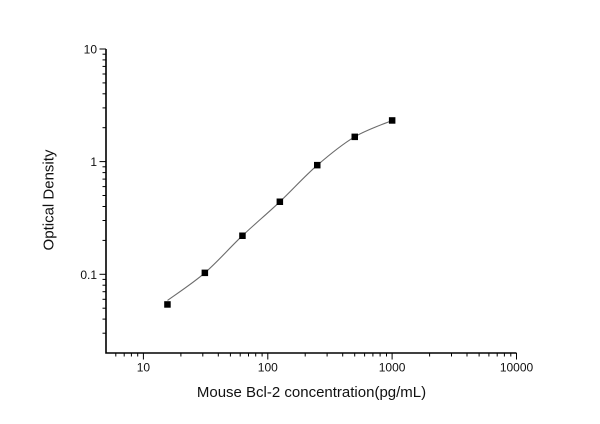 This screenshot has height=424, width=600. What do you see at coordinates (311, 392) in the screenshot?
I see `x-axis-title: Mouse Bcl-2 concentration(pg/mL)` at bounding box center [311, 392].